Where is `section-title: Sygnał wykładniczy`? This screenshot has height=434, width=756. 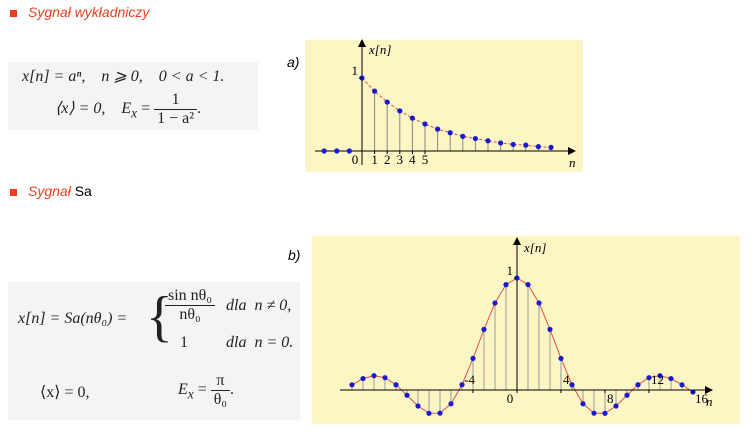 section-title: Sygnał wykładniczy is located at coordinates (88, 12).